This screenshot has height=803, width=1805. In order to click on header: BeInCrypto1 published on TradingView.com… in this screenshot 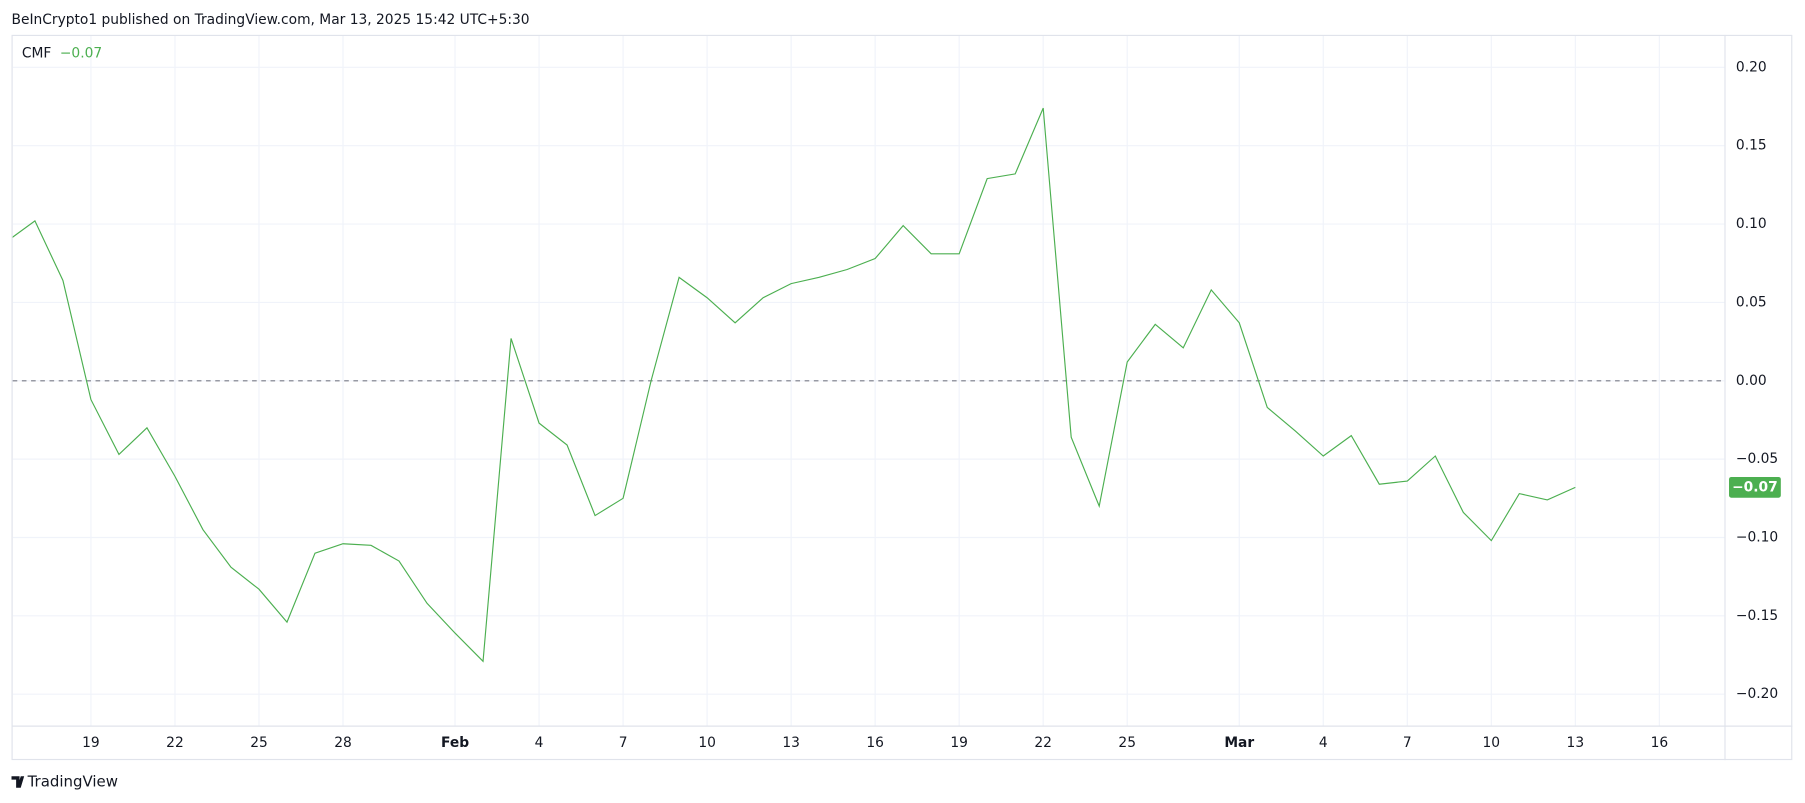, I will do `click(271, 20)`.